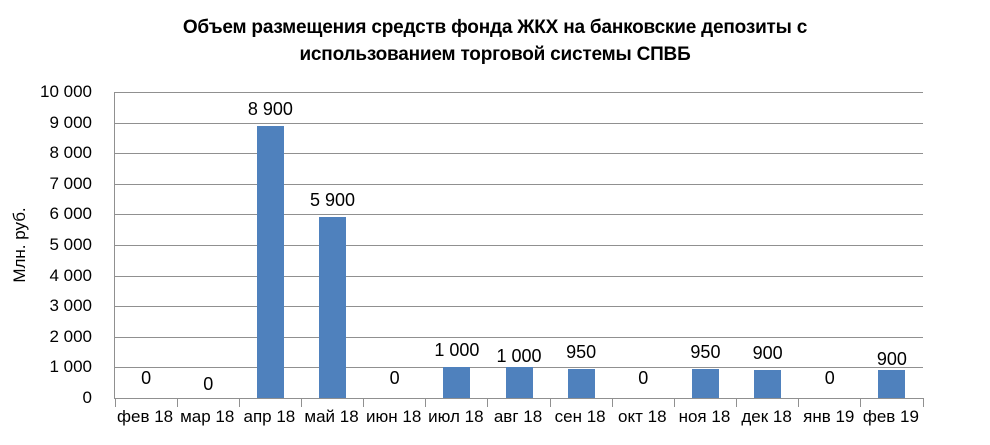 The image size is (990, 445). I want to click on bar-value-label: 5 900, so click(333, 200).